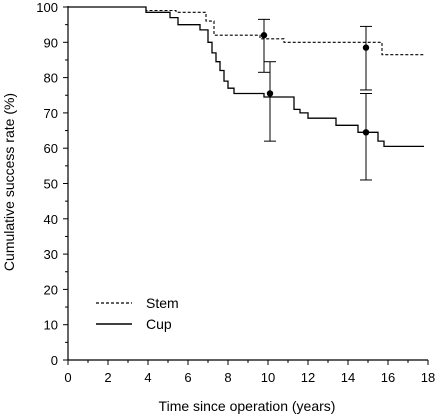 Image resolution: width=438 pixels, height=417 pixels. I want to click on x-tick-label: 8, so click(227, 377).